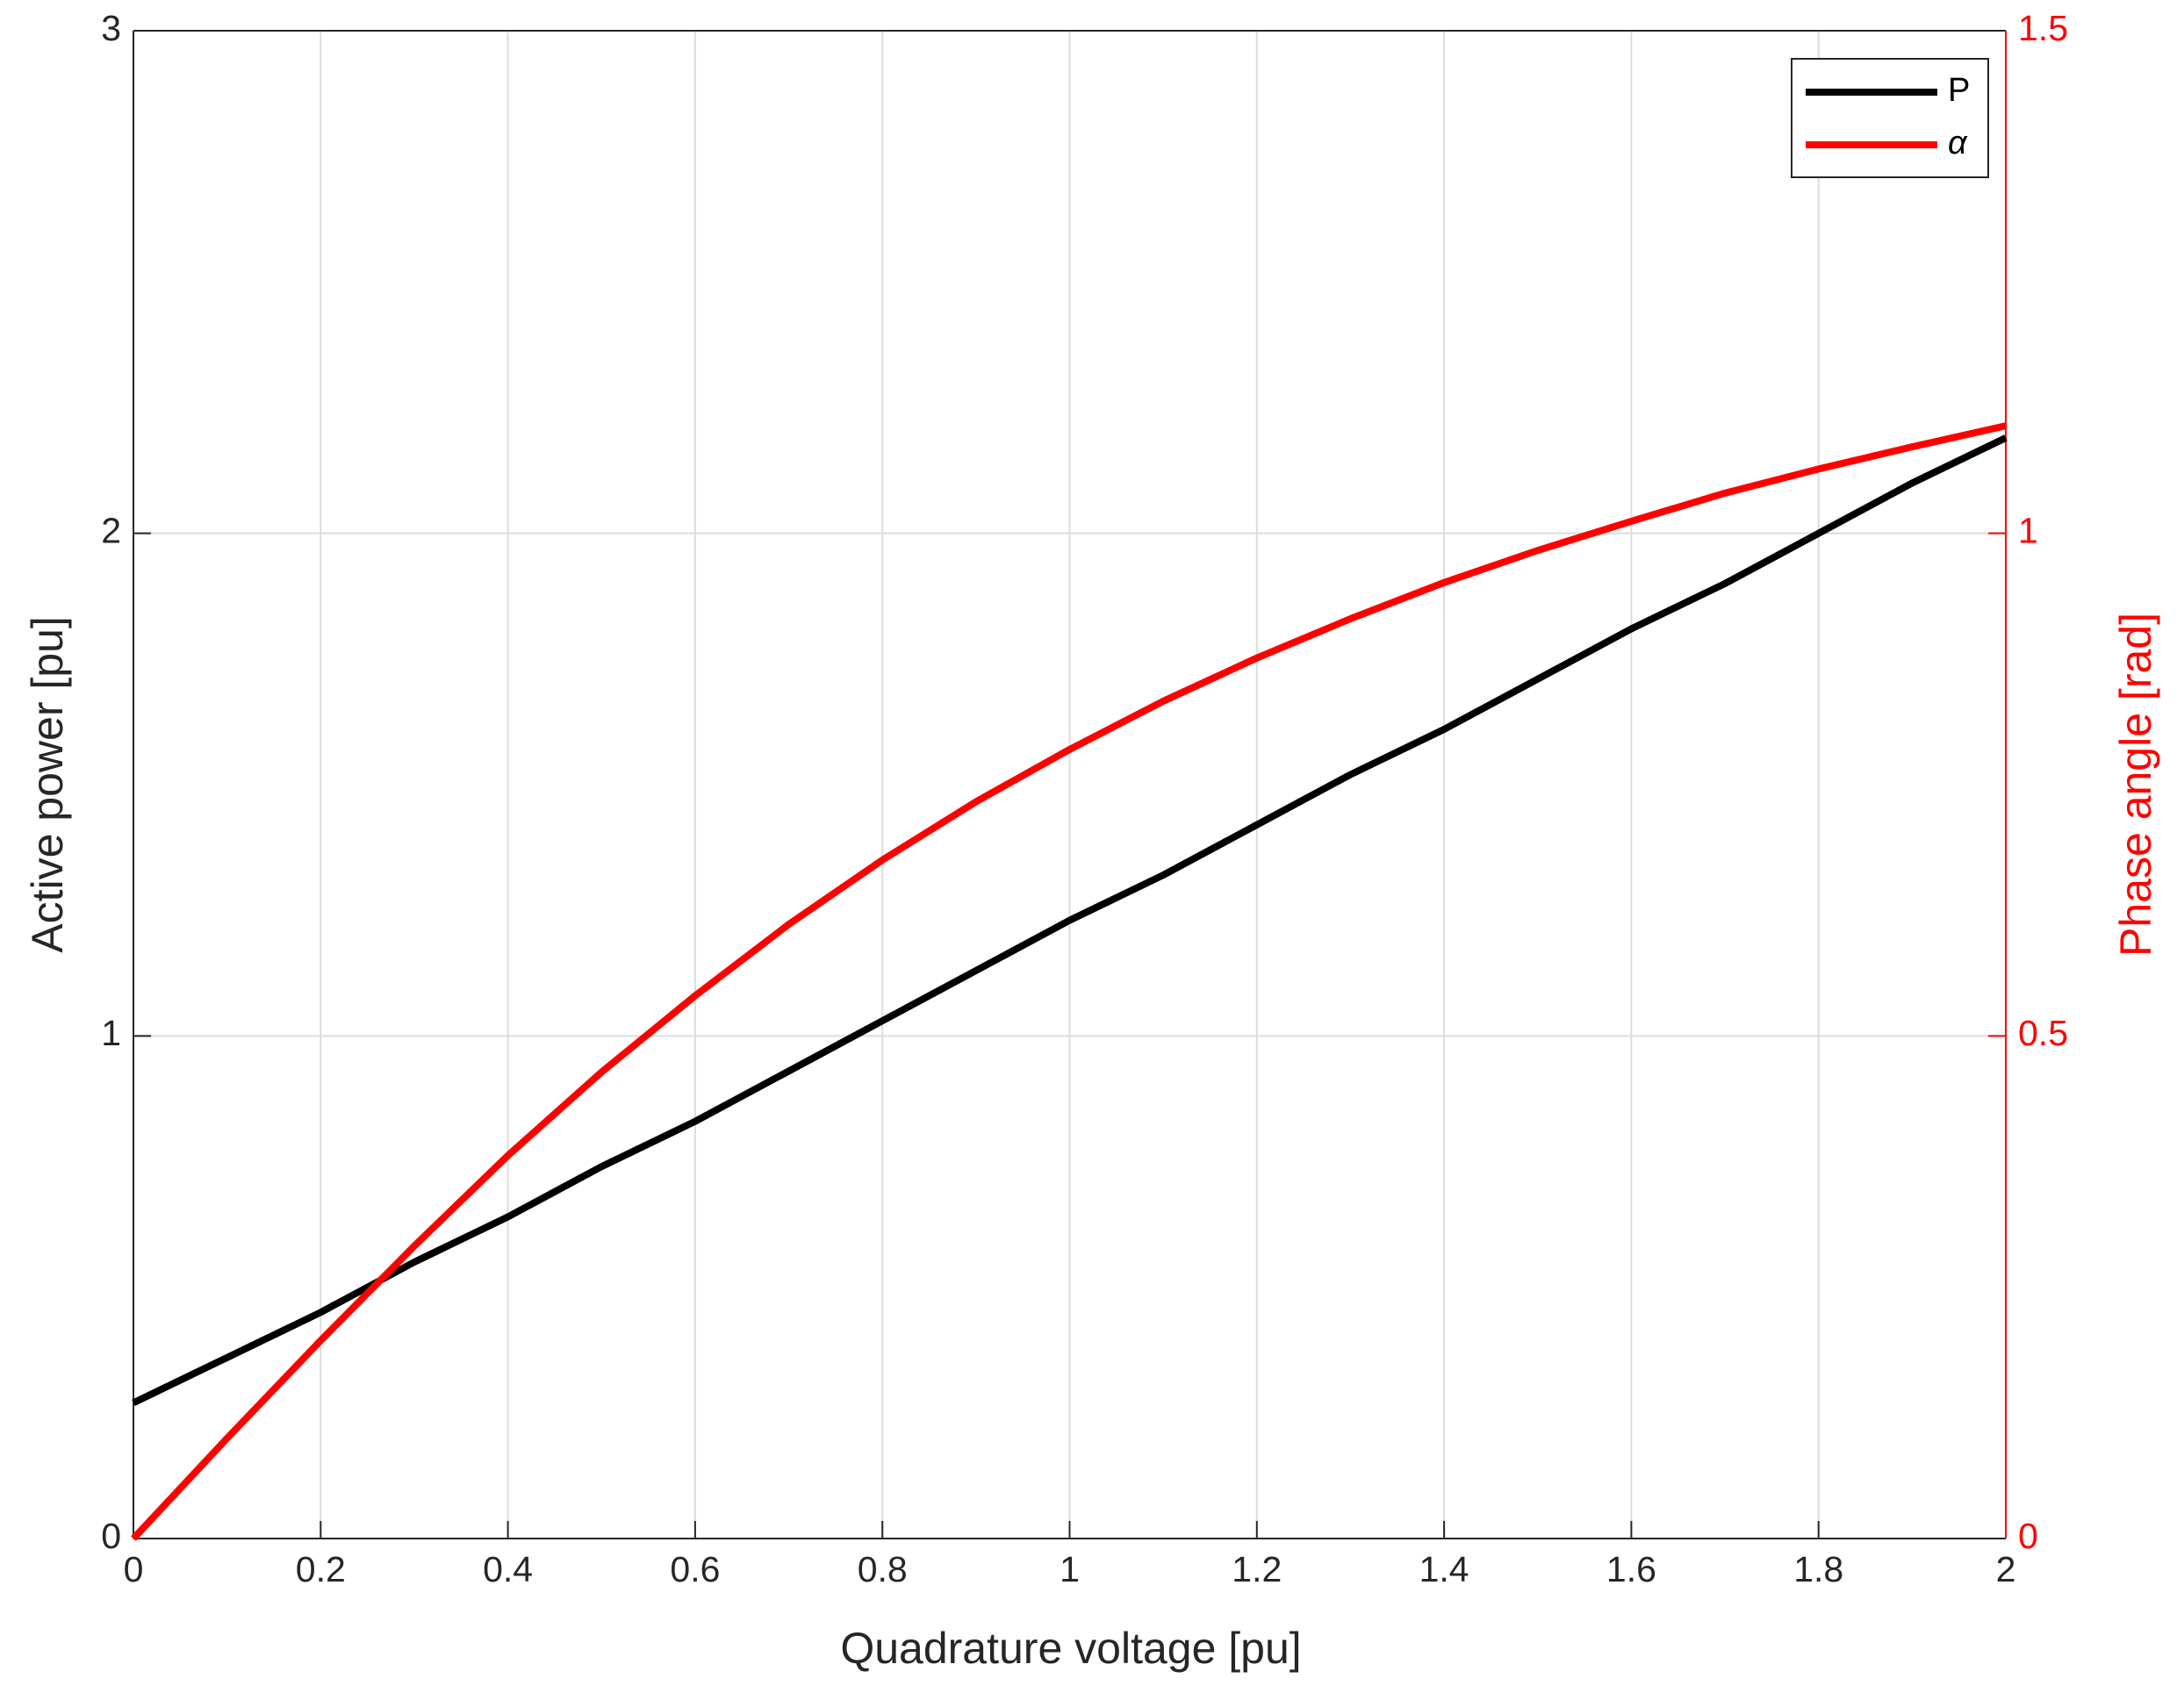  What do you see at coordinates (1070, 1569) in the screenshot?
I see `x-tick-label: 1` at bounding box center [1070, 1569].